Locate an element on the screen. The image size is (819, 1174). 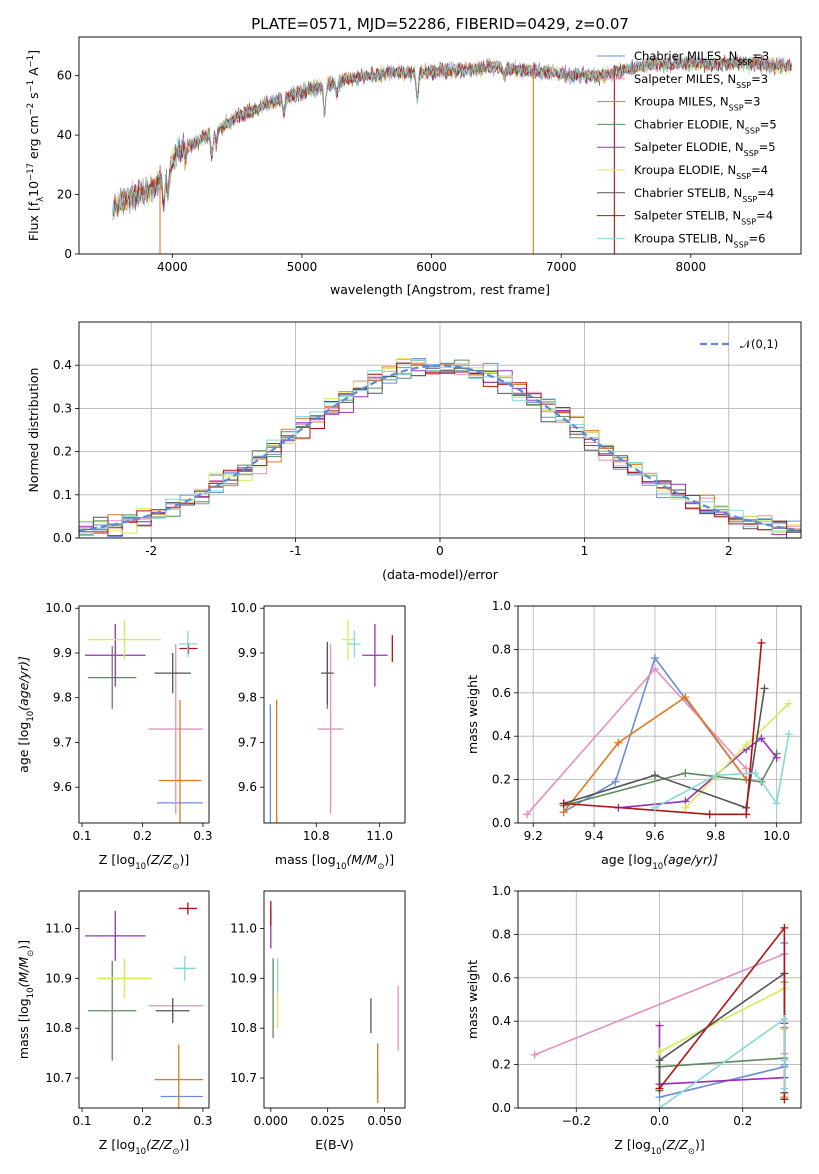
axes-mass-vs-ebv: 0.000 0.025 0.050 10.7 10.8 10.9 11.0 E(B-V) is located at coordinates (318, 1021).